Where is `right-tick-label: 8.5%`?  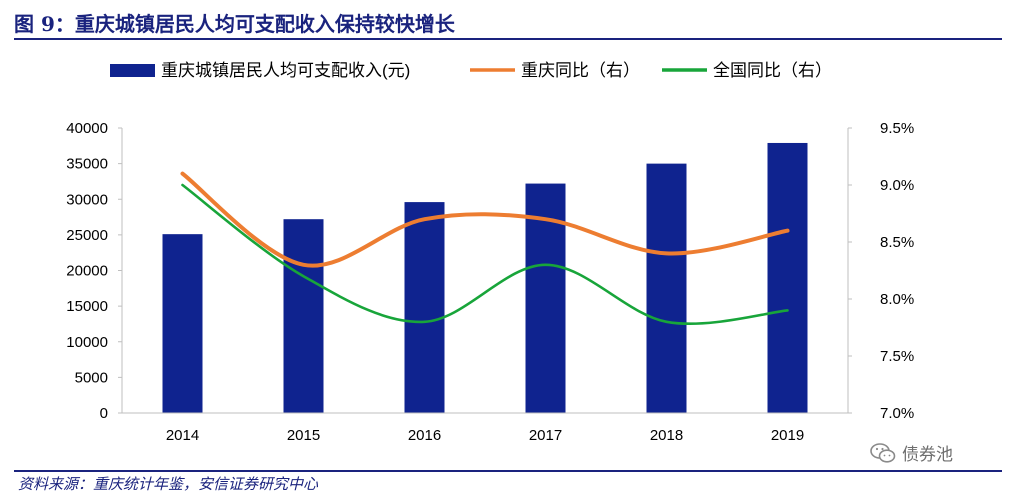
right-tick-label: 8.5% is located at coordinates (897, 242).